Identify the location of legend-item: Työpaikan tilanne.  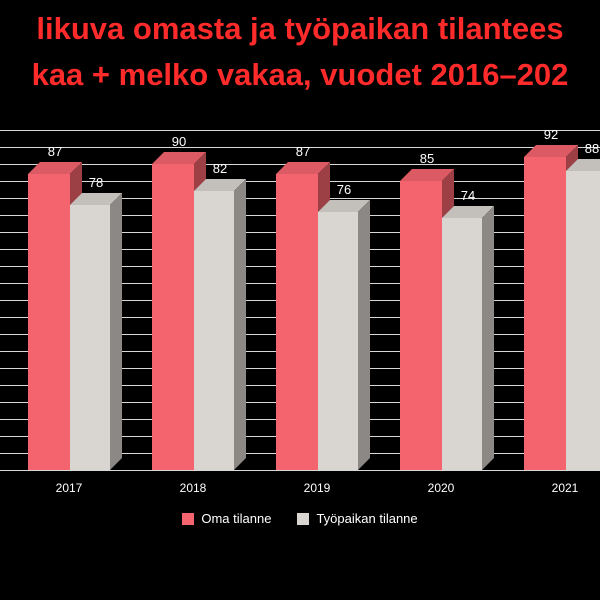
(357, 518).